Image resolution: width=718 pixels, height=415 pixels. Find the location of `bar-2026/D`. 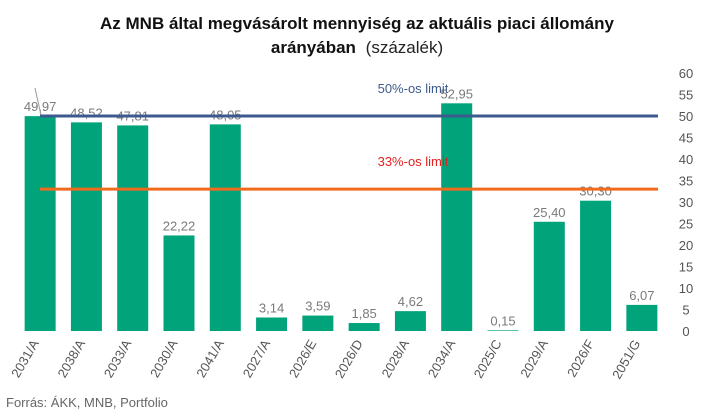

bar-2026/D is located at coordinates (364, 327).